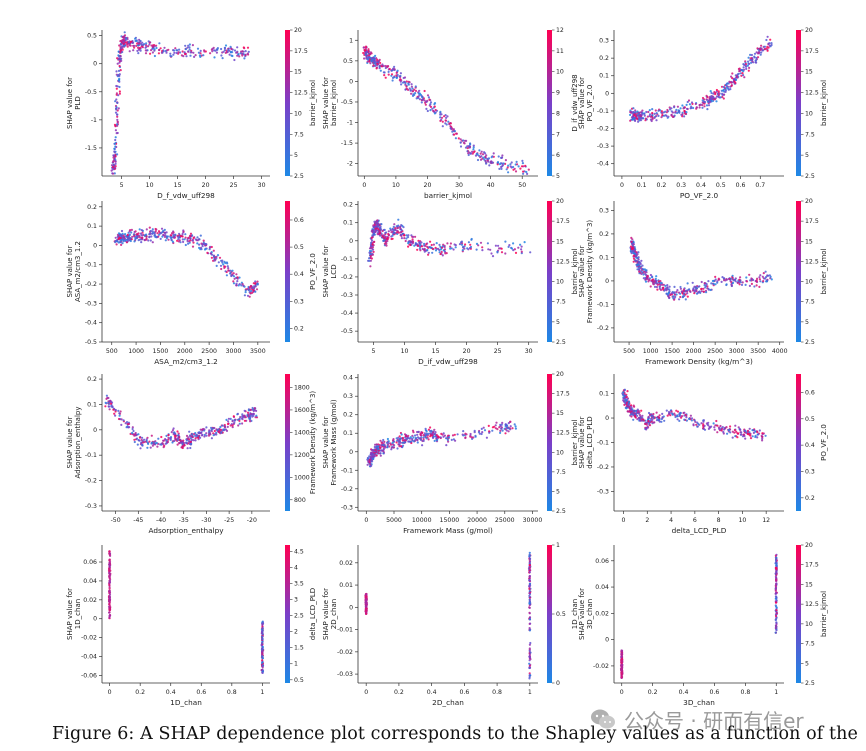 The image size is (866, 751). What do you see at coordinates (604, 58) in the screenshot?
I see `y-tick-label: 0.2` at bounding box center [604, 58].